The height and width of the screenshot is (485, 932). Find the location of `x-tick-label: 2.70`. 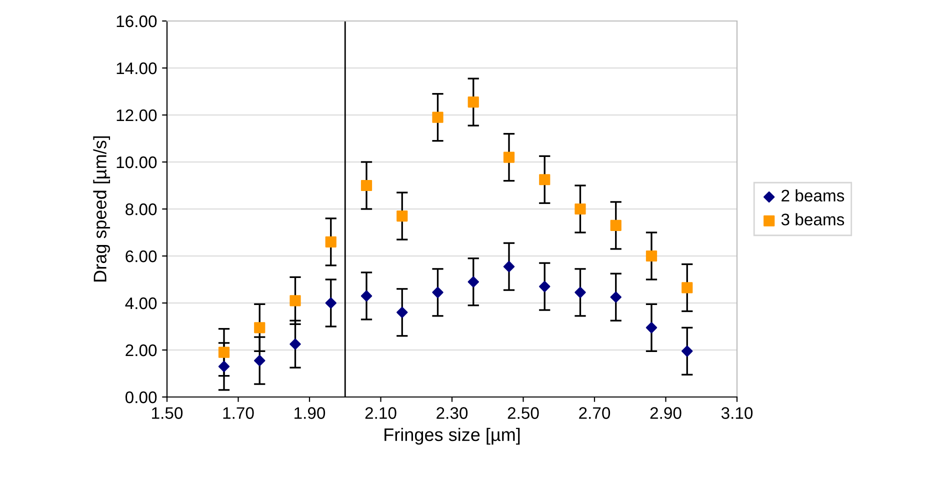

x-tick-label: 2.70 is located at coordinates (594, 413).